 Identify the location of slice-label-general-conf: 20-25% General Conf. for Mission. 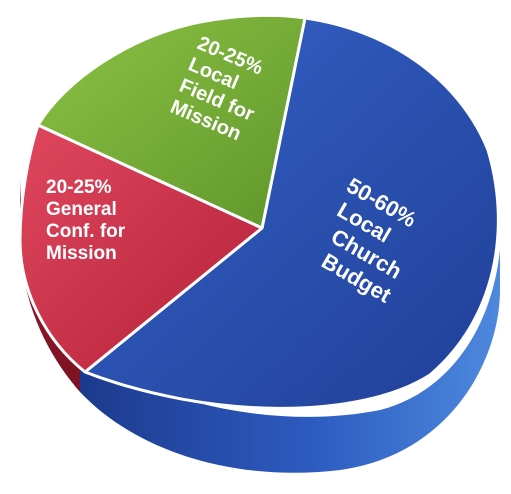
(86, 220).